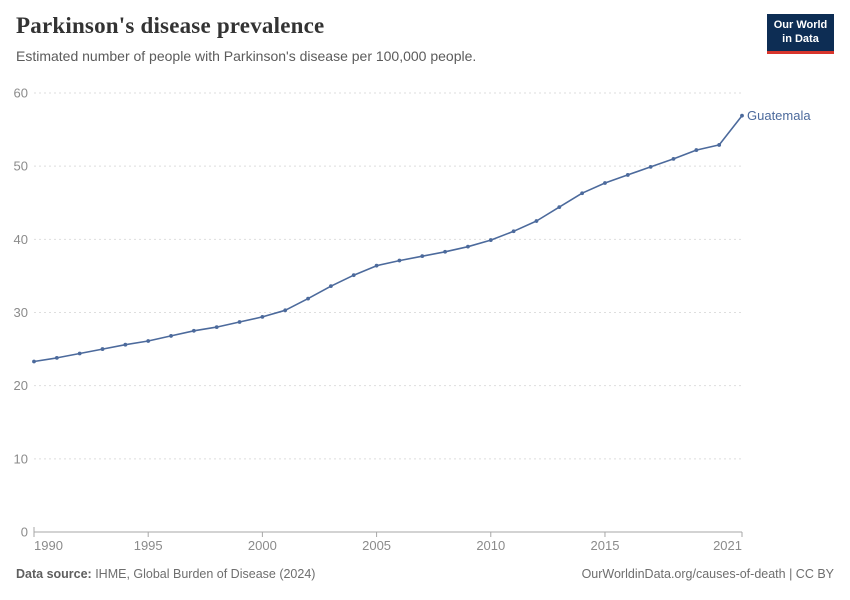 The image size is (850, 600). Describe the element at coordinates (21, 458) in the screenshot. I see `y-tick-label: 10` at that location.